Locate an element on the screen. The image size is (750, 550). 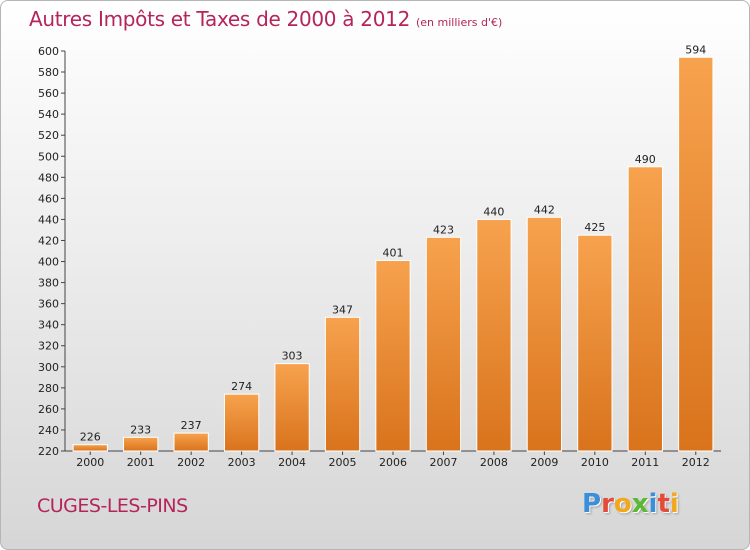
logo-letter: t is located at coordinates (663, 504).